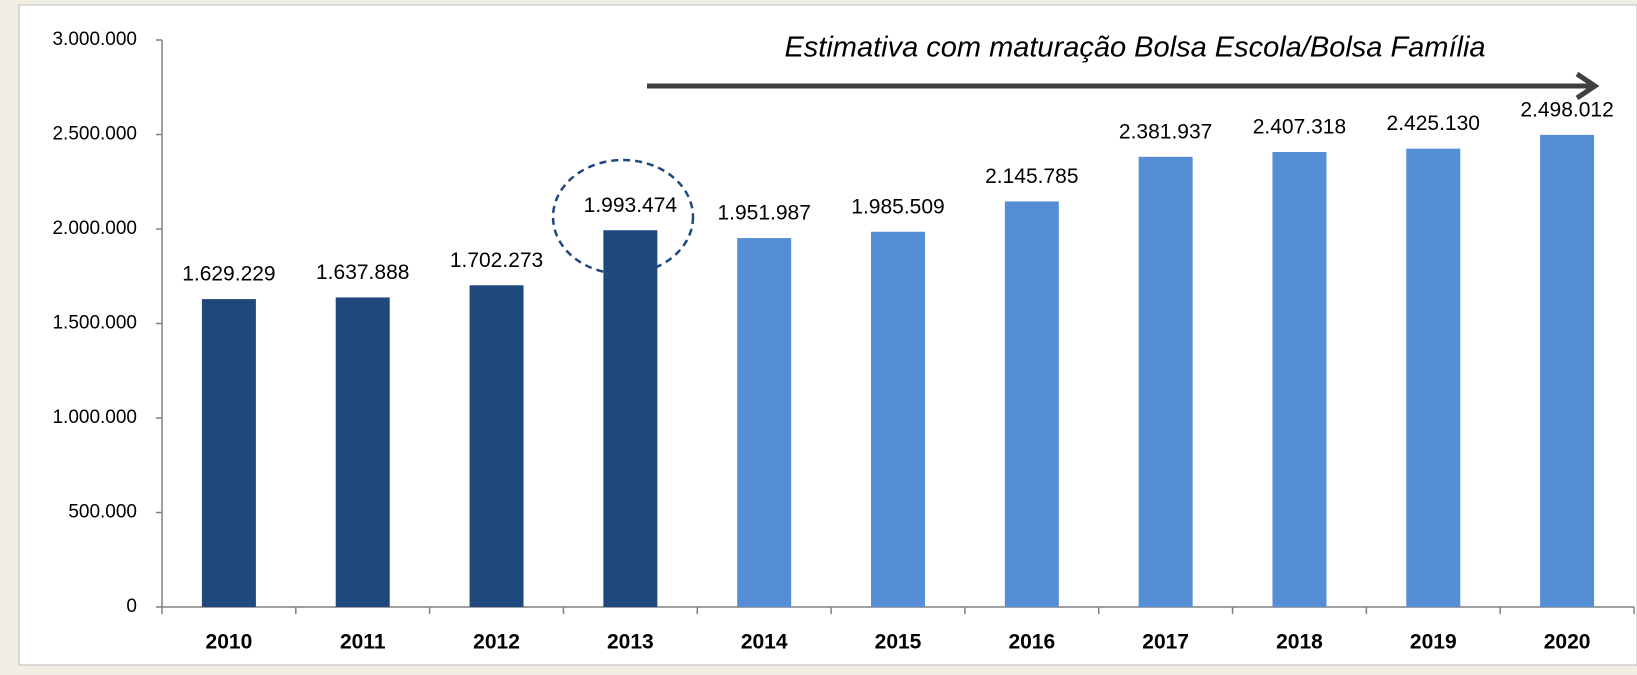 The width and height of the screenshot is (1637, 675). Describe the element at coordinates (131, 606) in the screenshot. I see `y-tick-label: 0` at that location.